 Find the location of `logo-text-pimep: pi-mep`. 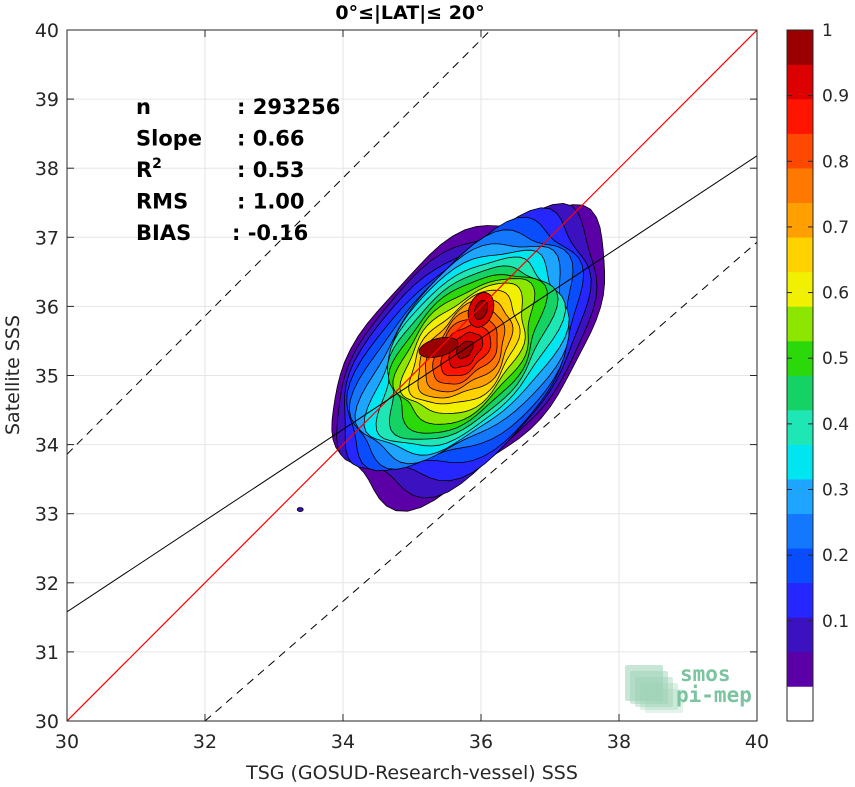

logo-text-pimep: pi-mep is located at coordinates (714, 695).